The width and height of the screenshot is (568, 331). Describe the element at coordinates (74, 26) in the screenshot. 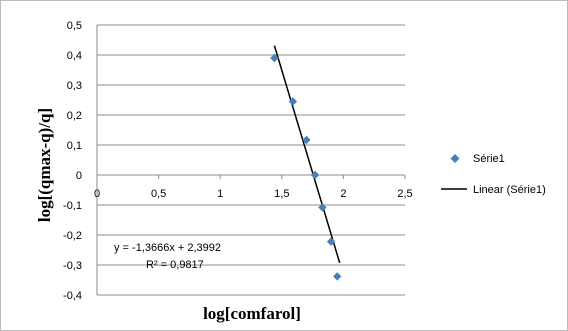

I see `y-tick-label: 0,5` at that location.